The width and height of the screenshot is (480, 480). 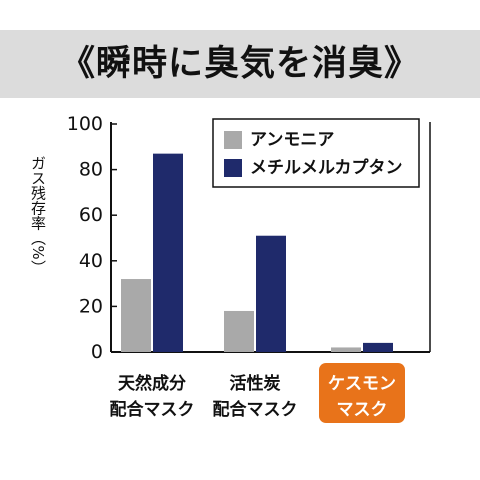 What do you see at coordinates (91, 215) in the screenshot?
I see `y-tick-label: 60` at bounding box center [91, 215].